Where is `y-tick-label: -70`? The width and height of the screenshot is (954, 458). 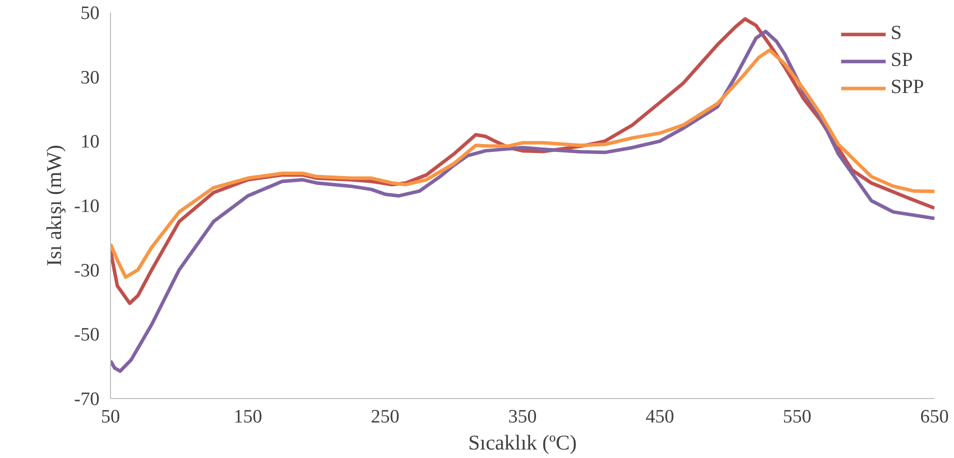
y-tick-label: -70 is located at coordinates (87, 399).